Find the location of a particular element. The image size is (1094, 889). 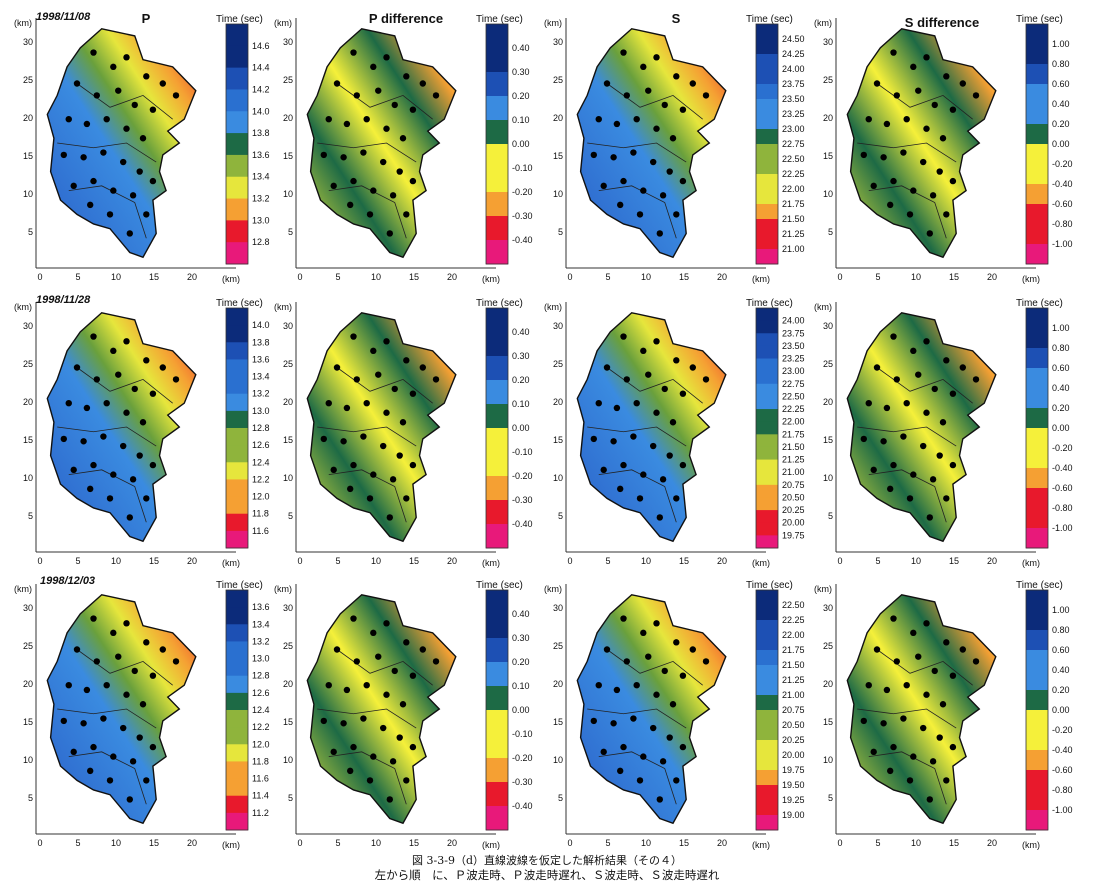

colorbar-tick-label: 20.25 is located at coordinates (793, 510).